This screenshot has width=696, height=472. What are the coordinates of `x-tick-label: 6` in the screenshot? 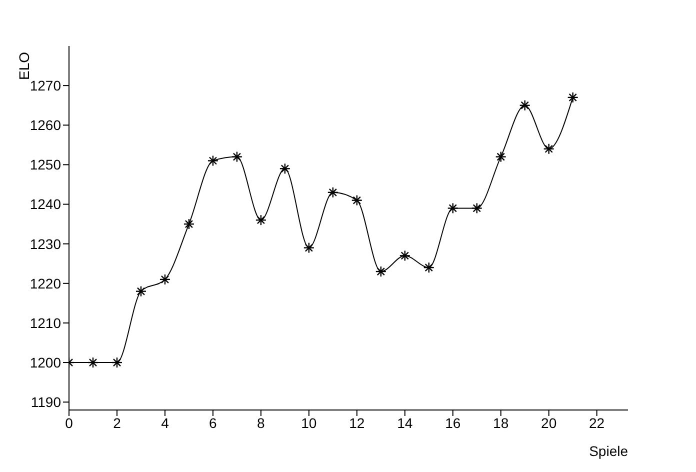 It's located at (213, 422).